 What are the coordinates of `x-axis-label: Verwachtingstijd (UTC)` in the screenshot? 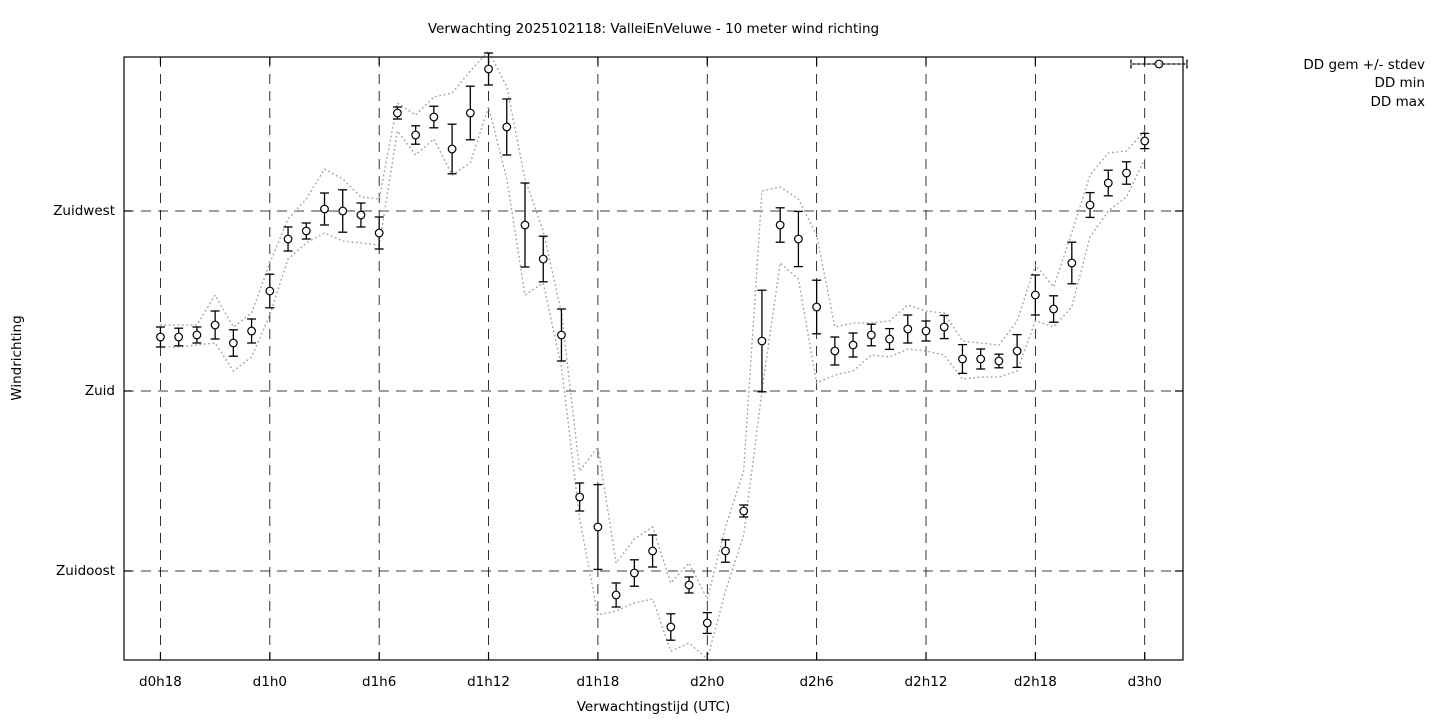 It's located at (653, 707).